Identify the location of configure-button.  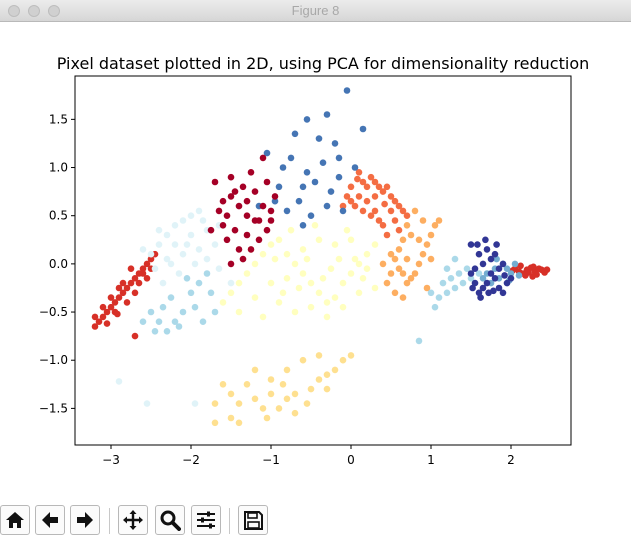
(206, 520).